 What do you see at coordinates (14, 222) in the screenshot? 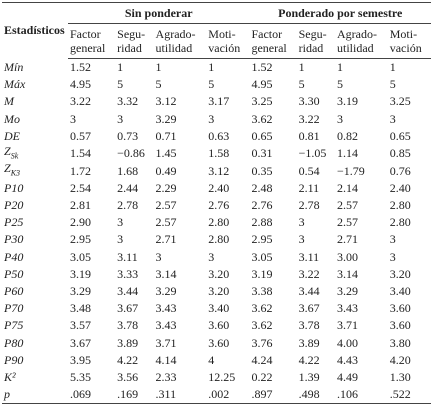
I see `row-label-text: P25` at bounding box center [14, 222].